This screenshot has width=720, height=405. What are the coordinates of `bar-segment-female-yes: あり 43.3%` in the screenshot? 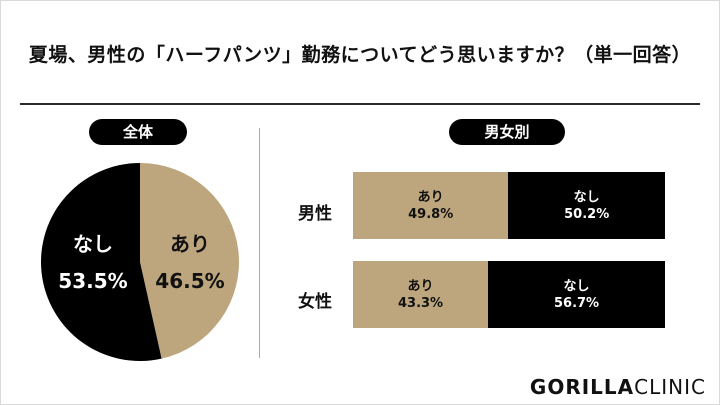 It's located at (421, 294).